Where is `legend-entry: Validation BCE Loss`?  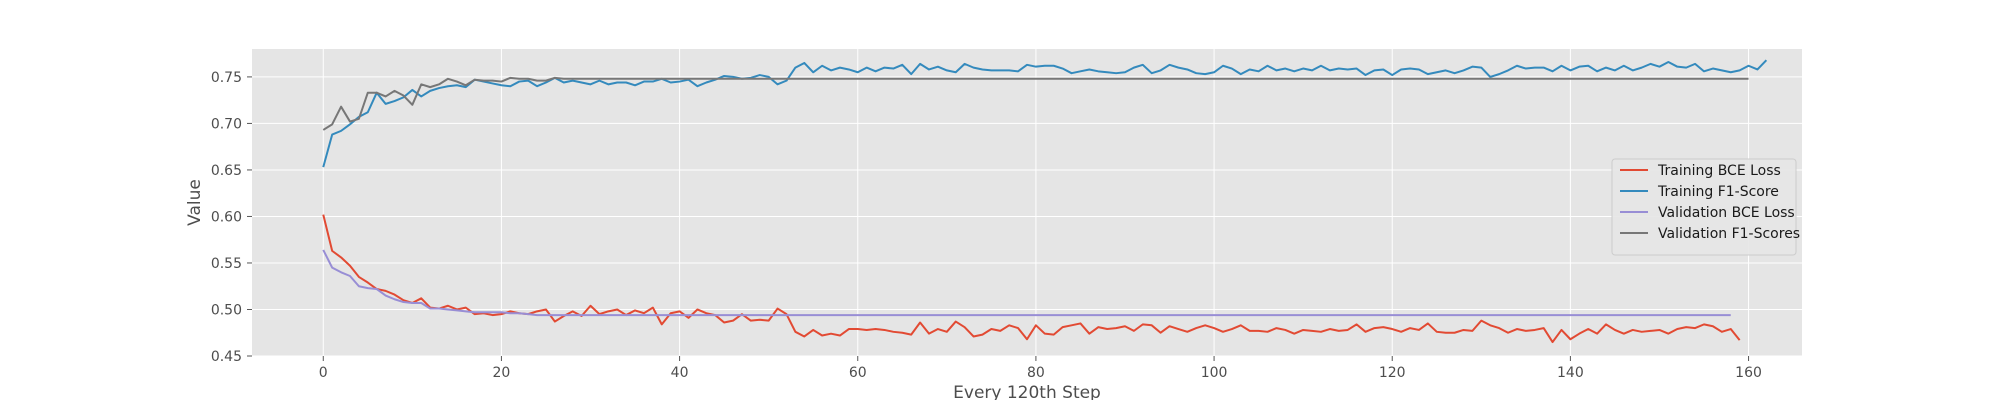
legend-entry: Validation BCE Loss is located at coordinates (1726, 213).